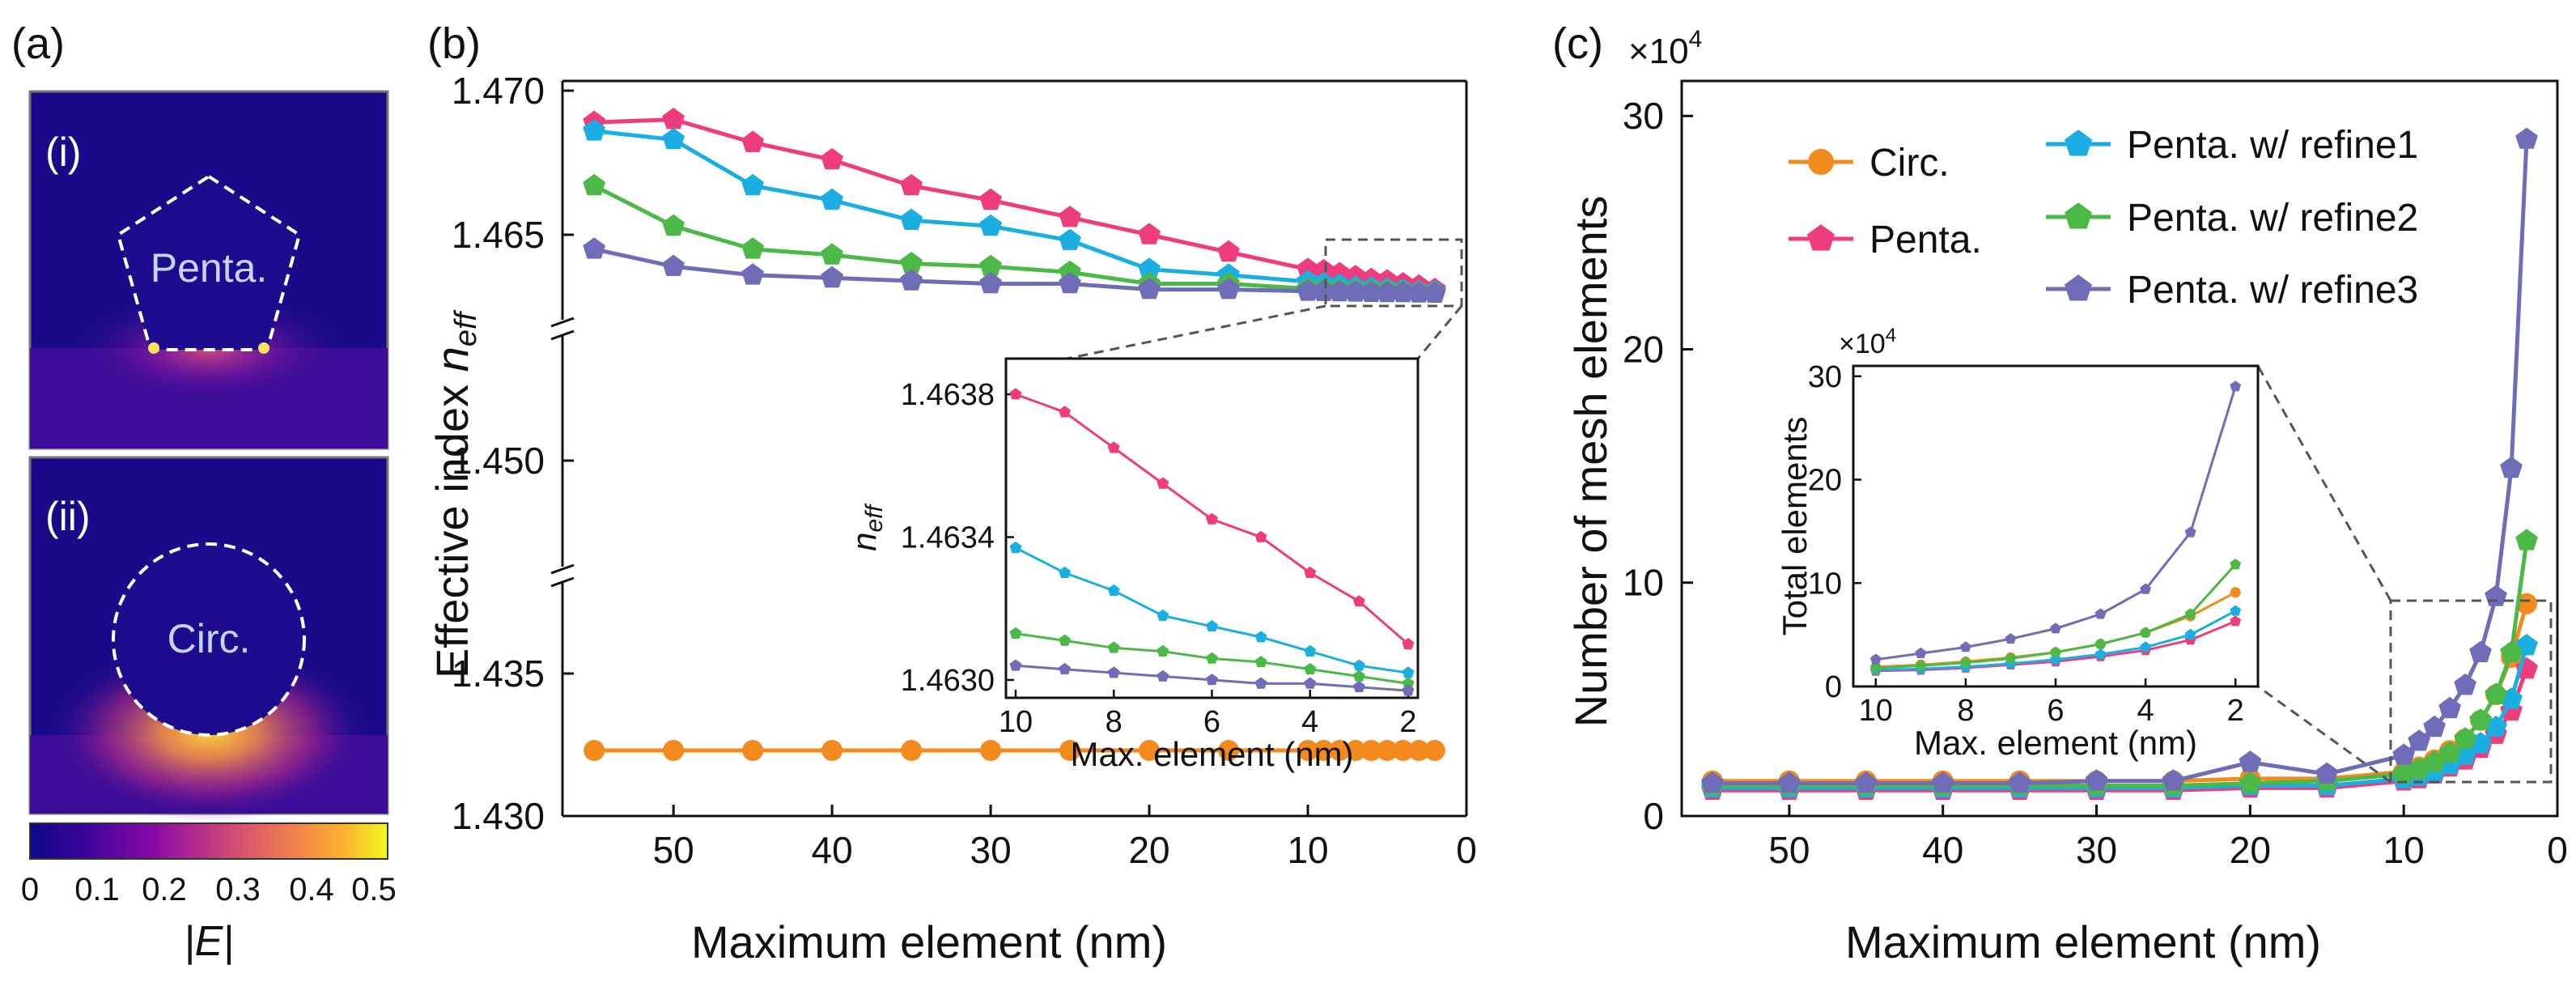 Image resolution: width=2576 pixels, height=986 pixels. I want to click on inset-ylabel: neff, so click(866, 526).